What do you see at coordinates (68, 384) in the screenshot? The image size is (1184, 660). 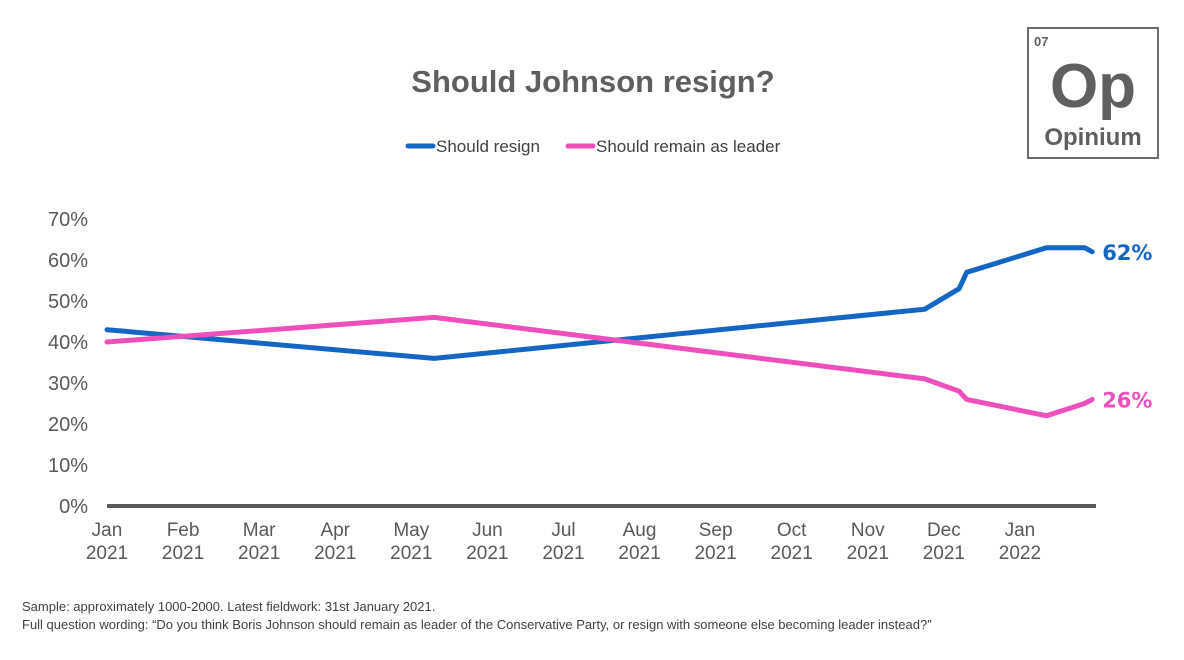 I see `y-tick-label: 30%` at bounding box center [68, 384].